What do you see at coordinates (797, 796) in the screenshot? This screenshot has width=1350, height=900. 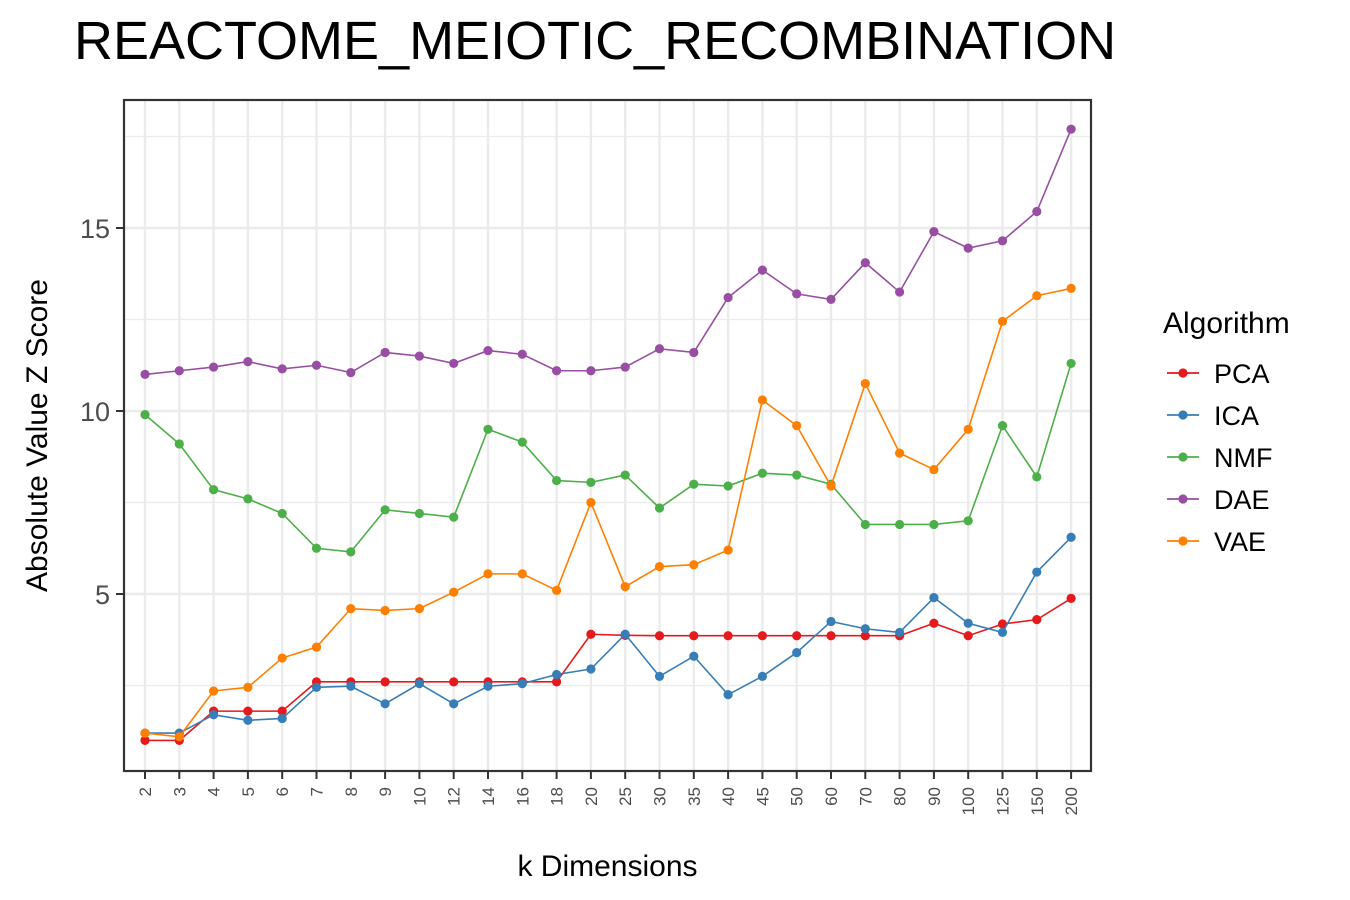 I see `x-tick-label: 50` at bounding box center [797, 796].